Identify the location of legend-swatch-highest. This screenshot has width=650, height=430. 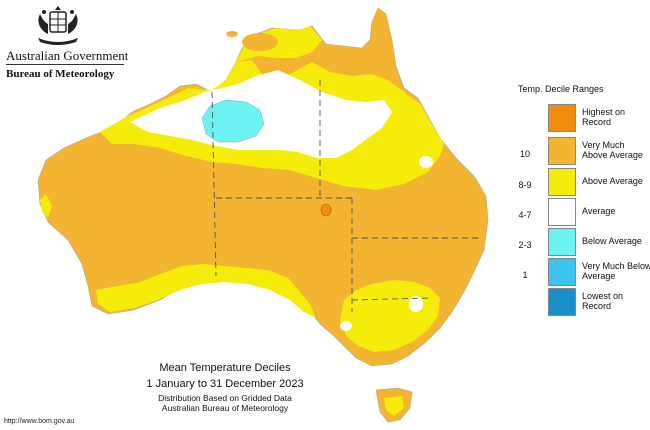
(562, 118).